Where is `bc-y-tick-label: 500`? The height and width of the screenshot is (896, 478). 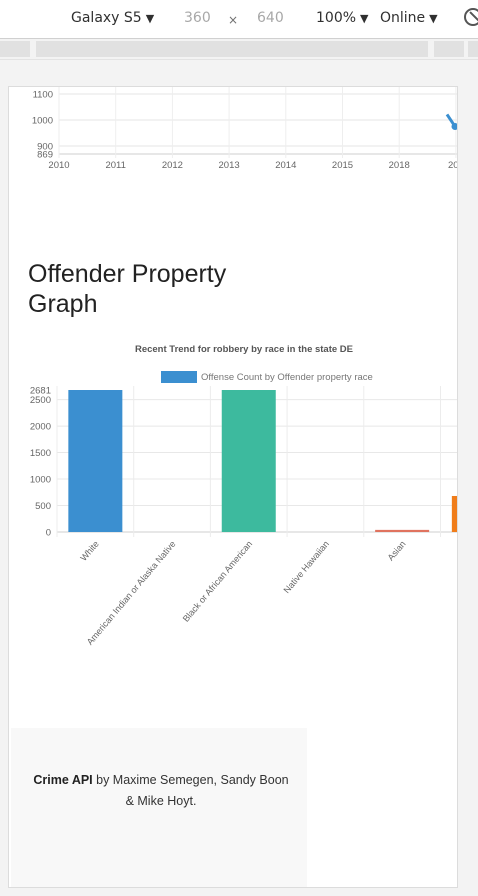 bc-y-tick-label: 500 is located at coordinates (43, 506).